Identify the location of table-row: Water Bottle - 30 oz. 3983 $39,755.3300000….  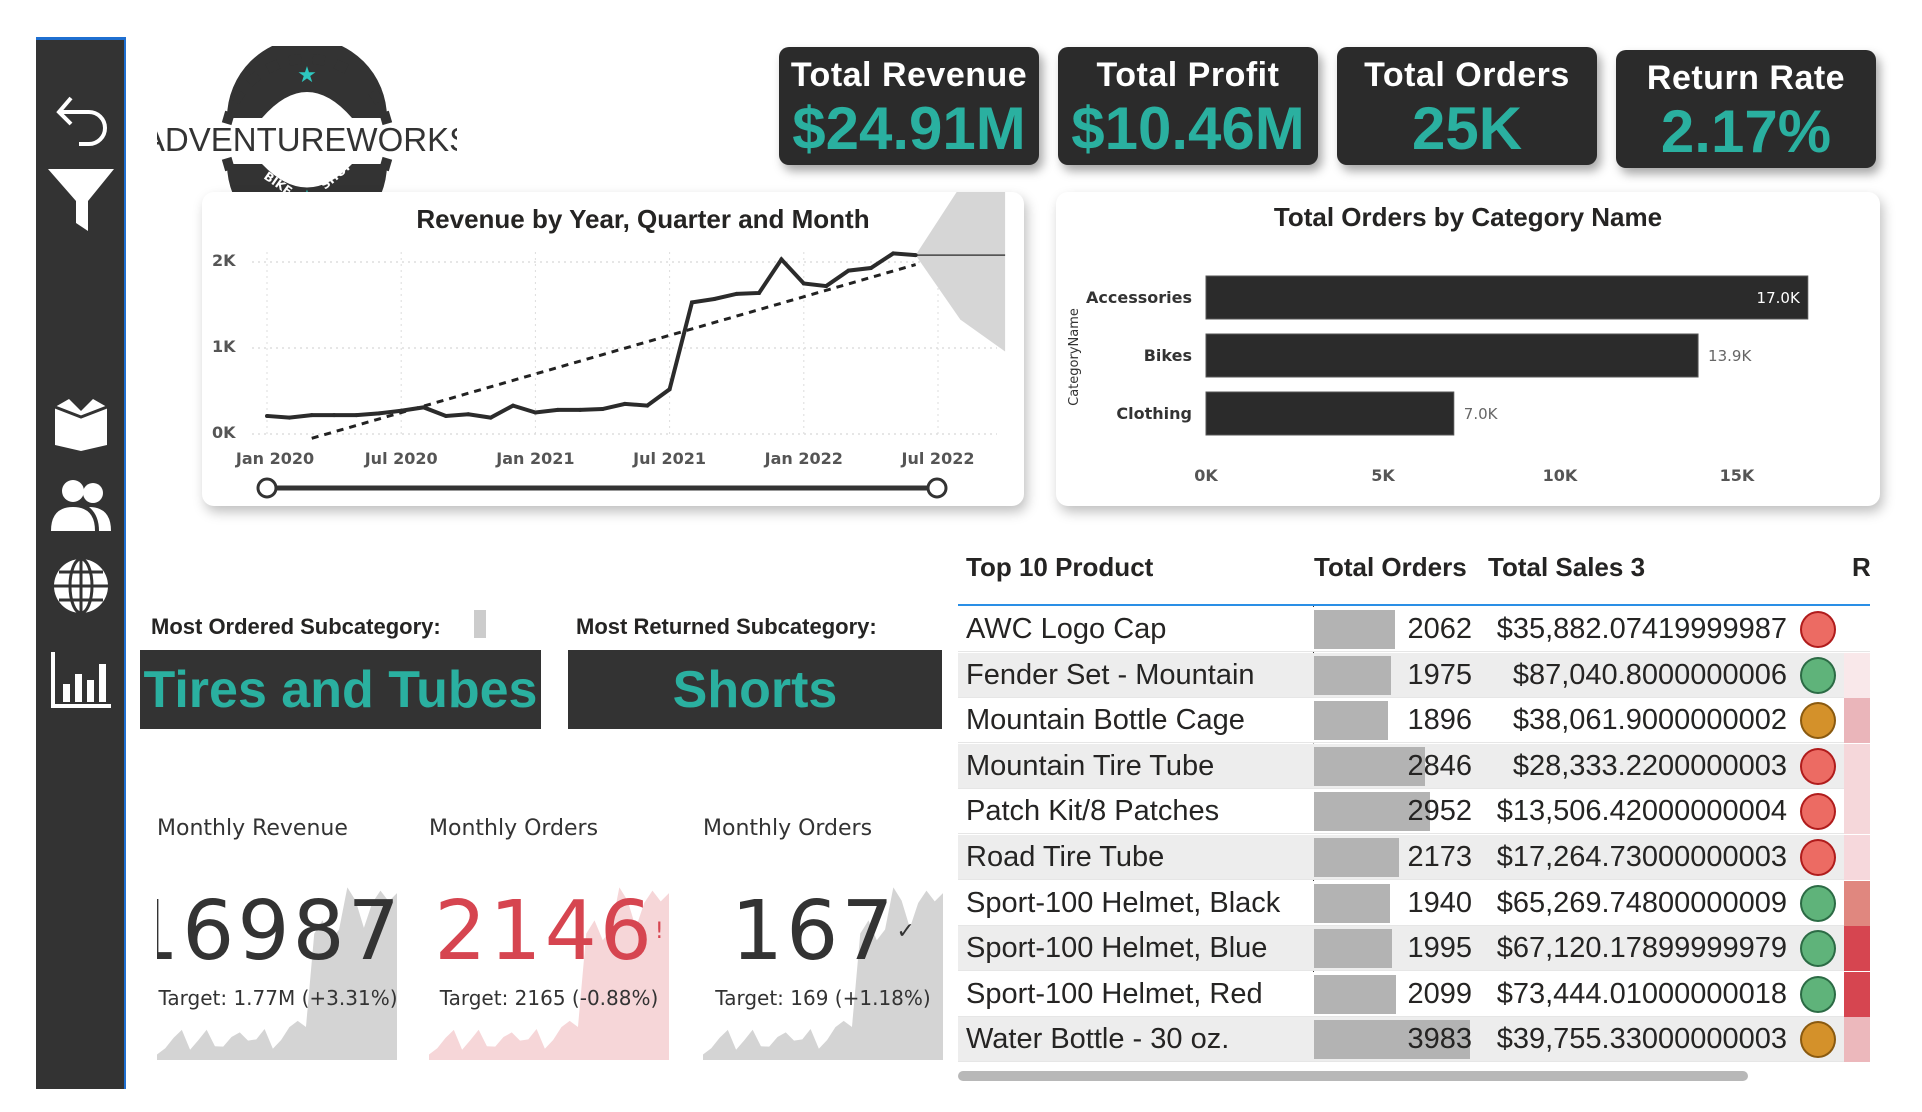
(1414, 1040).